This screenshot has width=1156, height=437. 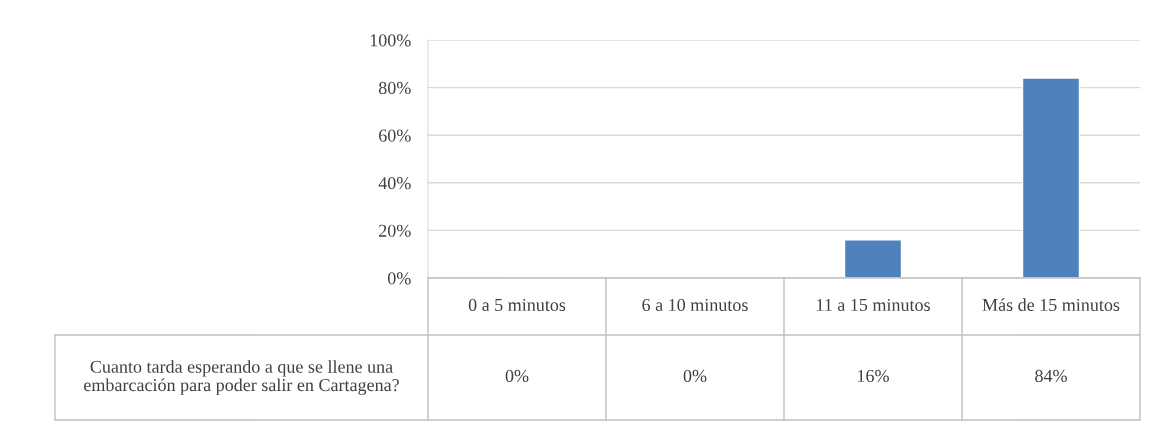 What do you see at coordinates (394, 88) in the screenshot?
I see `y-tick-label: 80%` at bounding box center [394, 88].